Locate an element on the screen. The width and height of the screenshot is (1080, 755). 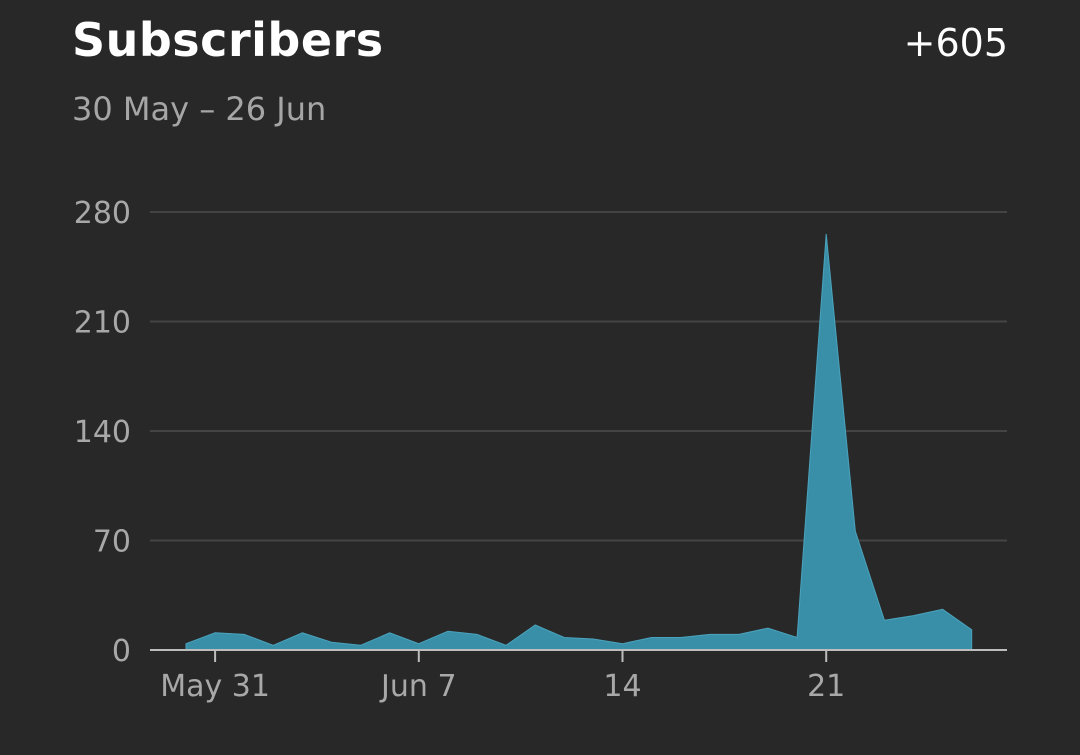
subscriber-total: +605 is located at coordinates (955, 43).